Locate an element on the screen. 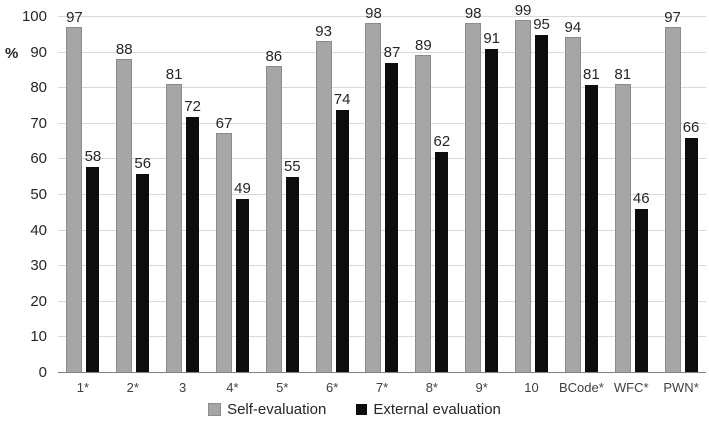 The height and width of the screenshot is (429, 709). bar-group-BCode*: 94 81 is located at coordinates (581, 195).